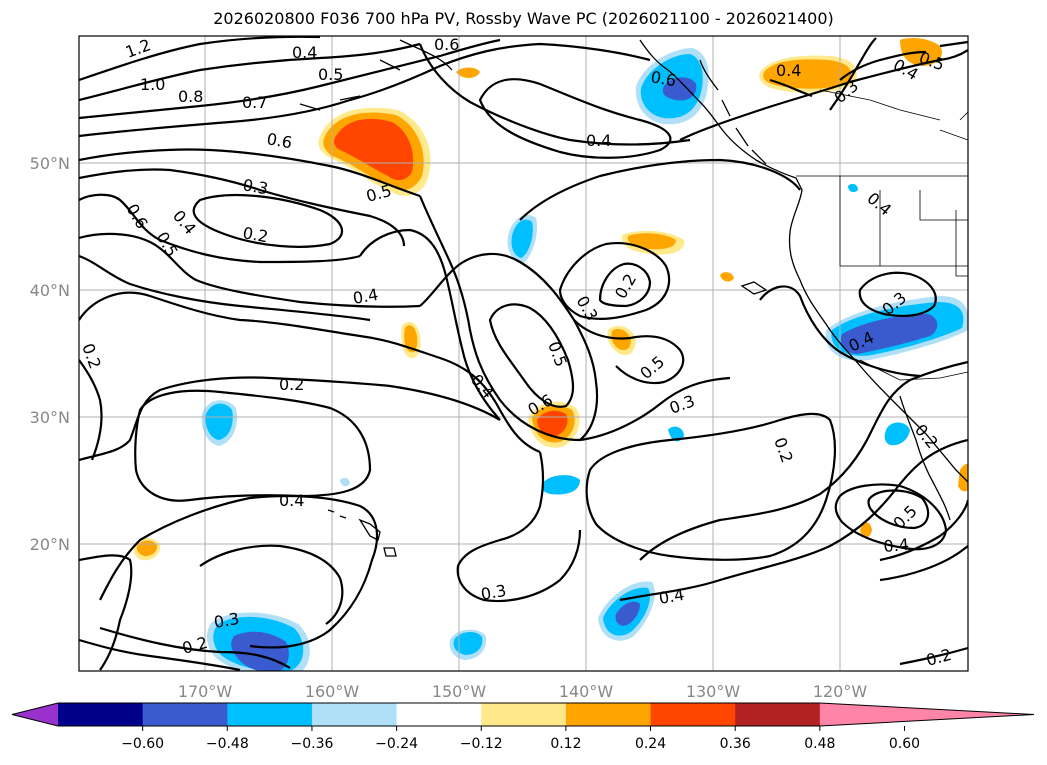 The width and height of the screenshot is (1047, 765). What do you see at coordinates (190, 96) in the screenshot?
I see `contour-label: 0.8` at bounding box center [190, 96].